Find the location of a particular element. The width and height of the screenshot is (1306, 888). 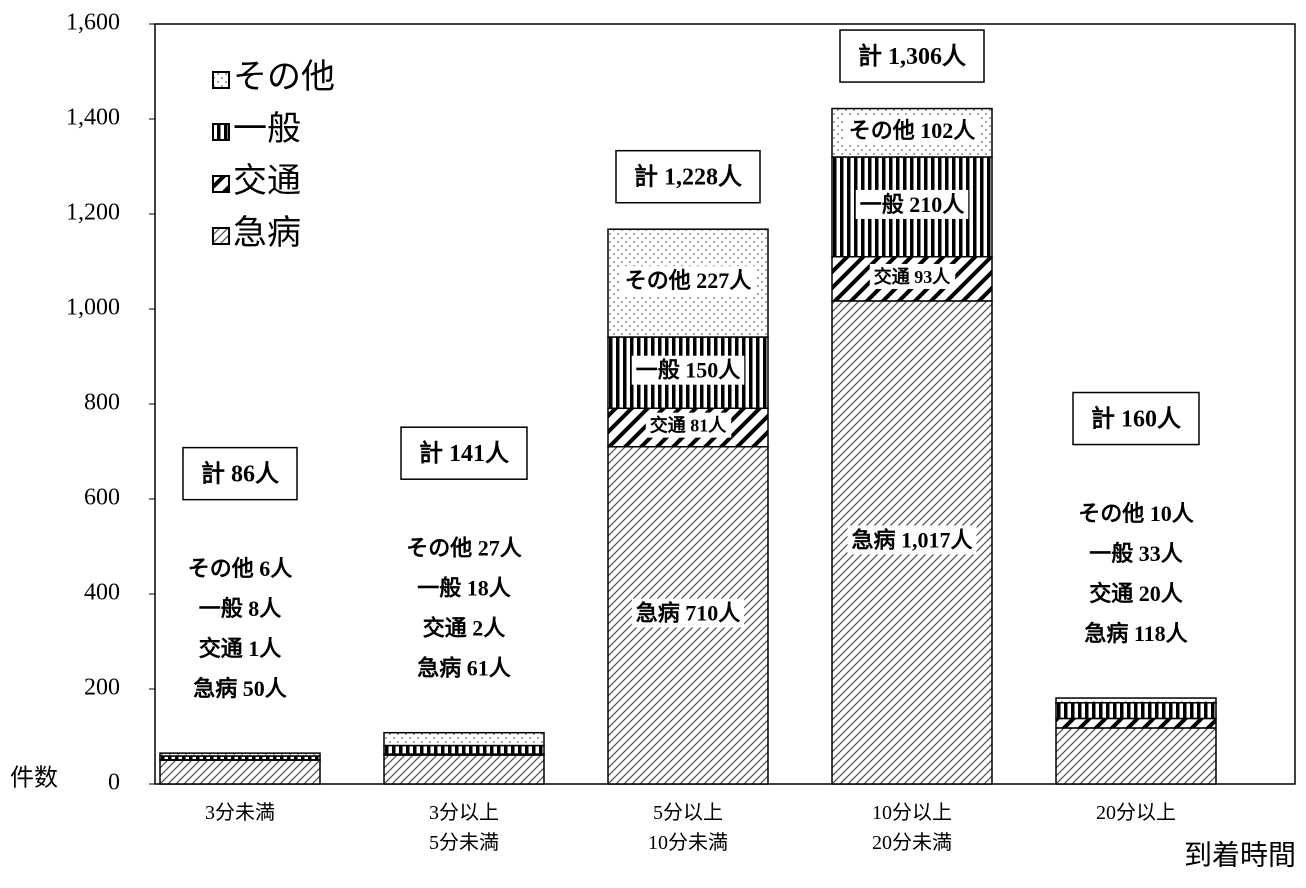

total-label: 計 160人 is located at coordinates (1136, 419).